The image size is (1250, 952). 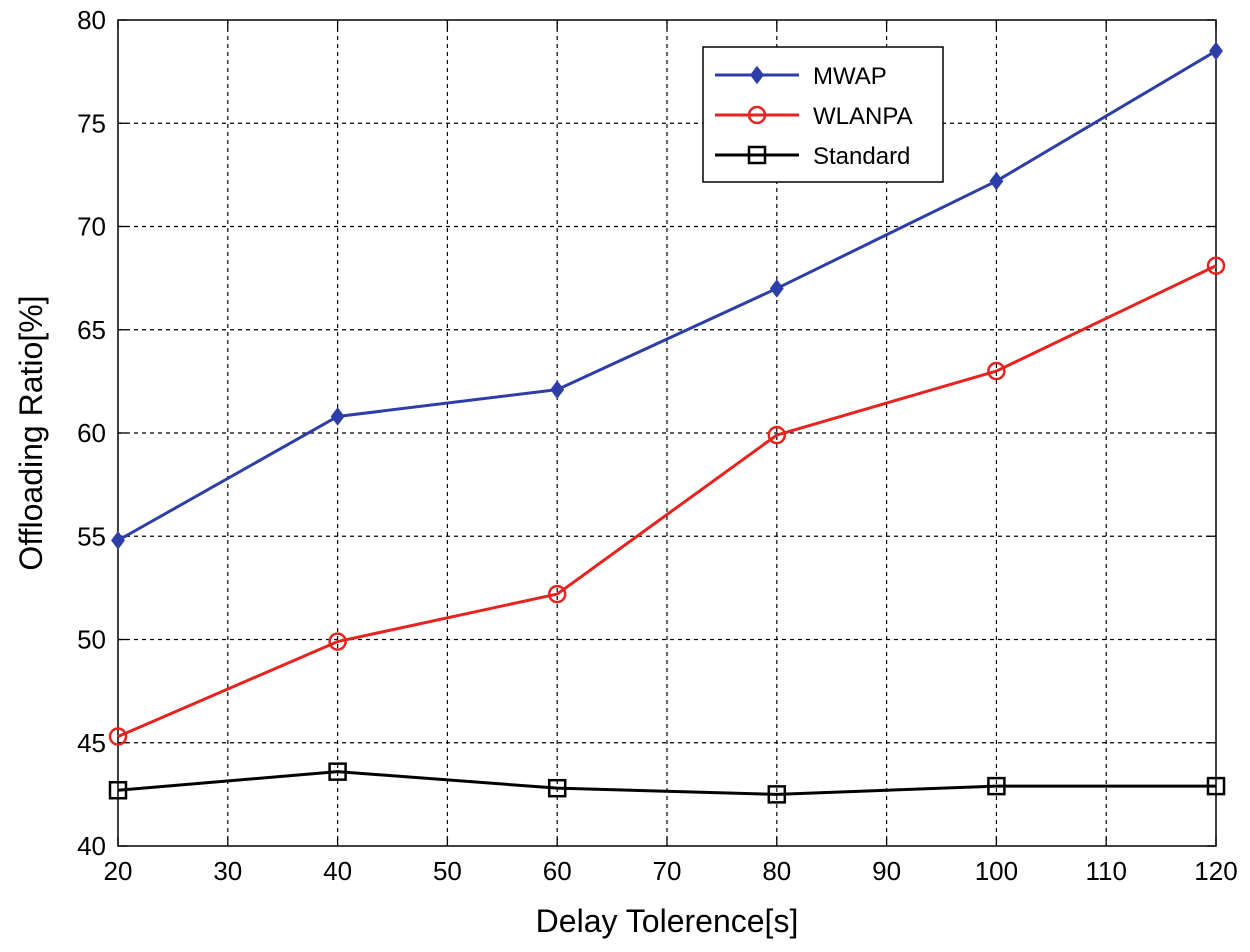 I want to click on series-line-standard, so click(x=666, y=783).